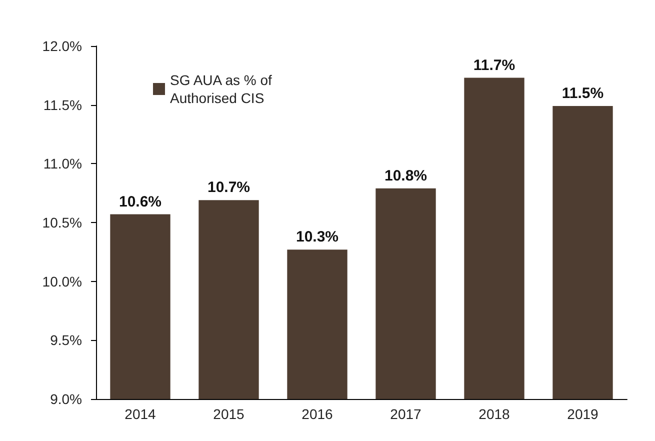 The image size is (655, 441). What do you see at coordinates (583, 414) in the screenshot?
I see `x-tick-label: 2019` at bounding box center [583, 414].